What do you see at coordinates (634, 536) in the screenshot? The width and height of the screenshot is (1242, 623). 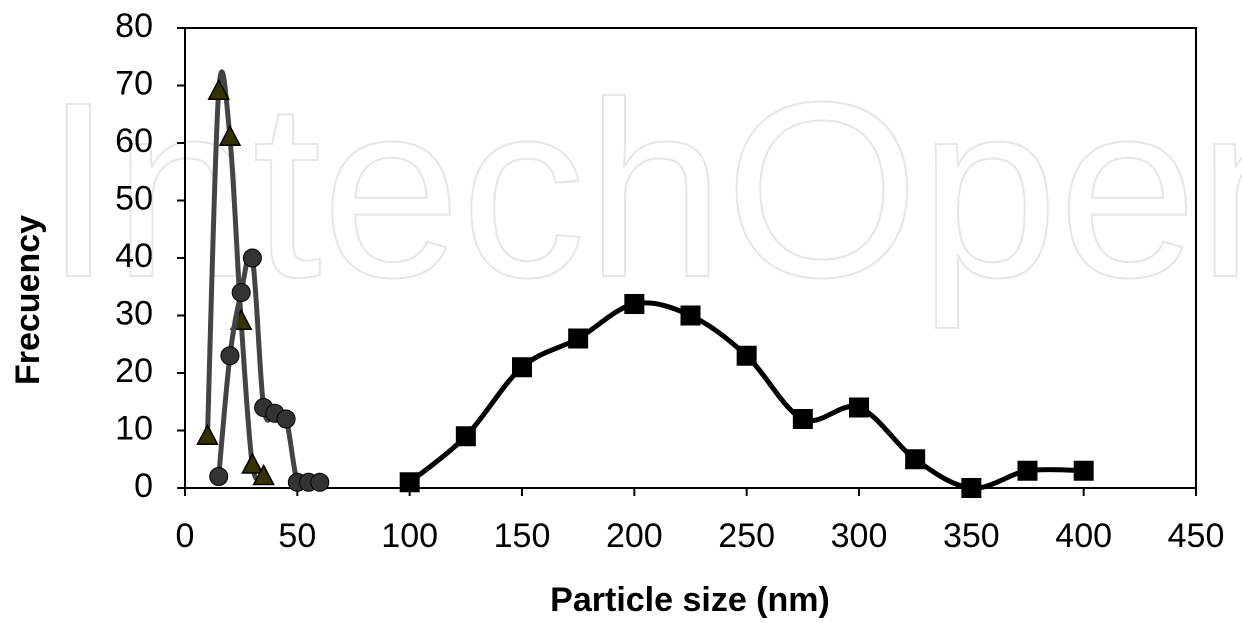 I see `x-tick-label: 200` at bounding box center [634, 536].